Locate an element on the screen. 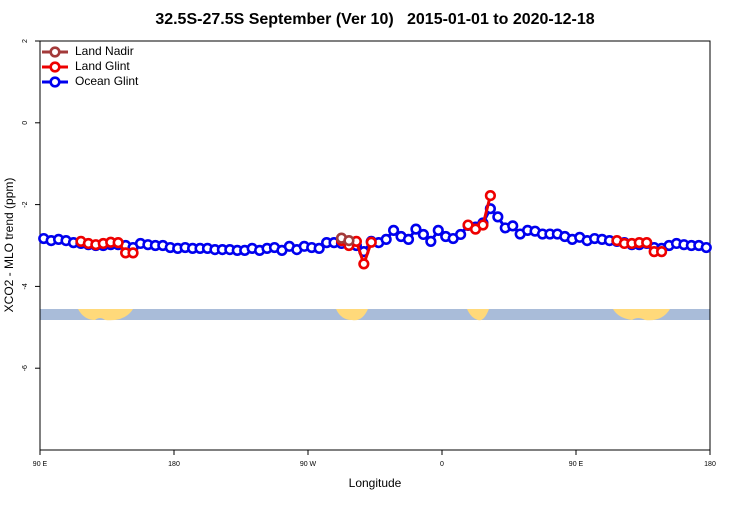 The height and width of the screenshot is (505, 750). y-tick-label: -6 is located at coordinates (25, 368).